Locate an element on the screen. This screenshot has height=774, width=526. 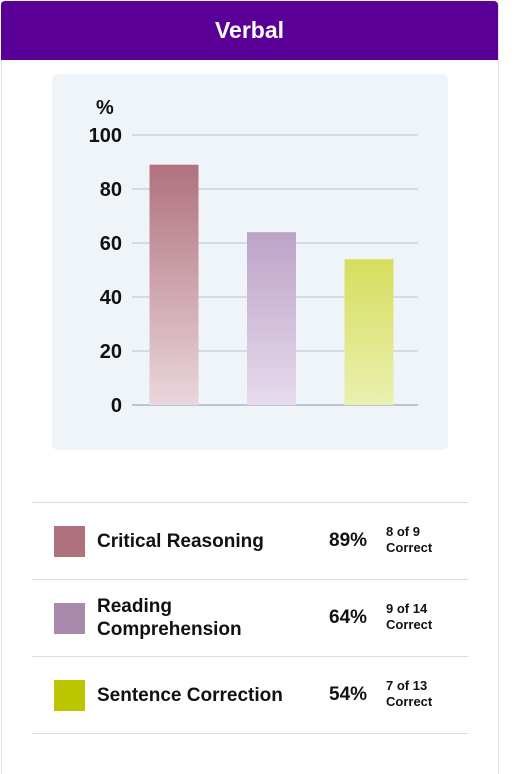
legend-row-sentence-correction: Sentence Correction 54% 7 of 13 Correct is located at coordinates (250, 695).